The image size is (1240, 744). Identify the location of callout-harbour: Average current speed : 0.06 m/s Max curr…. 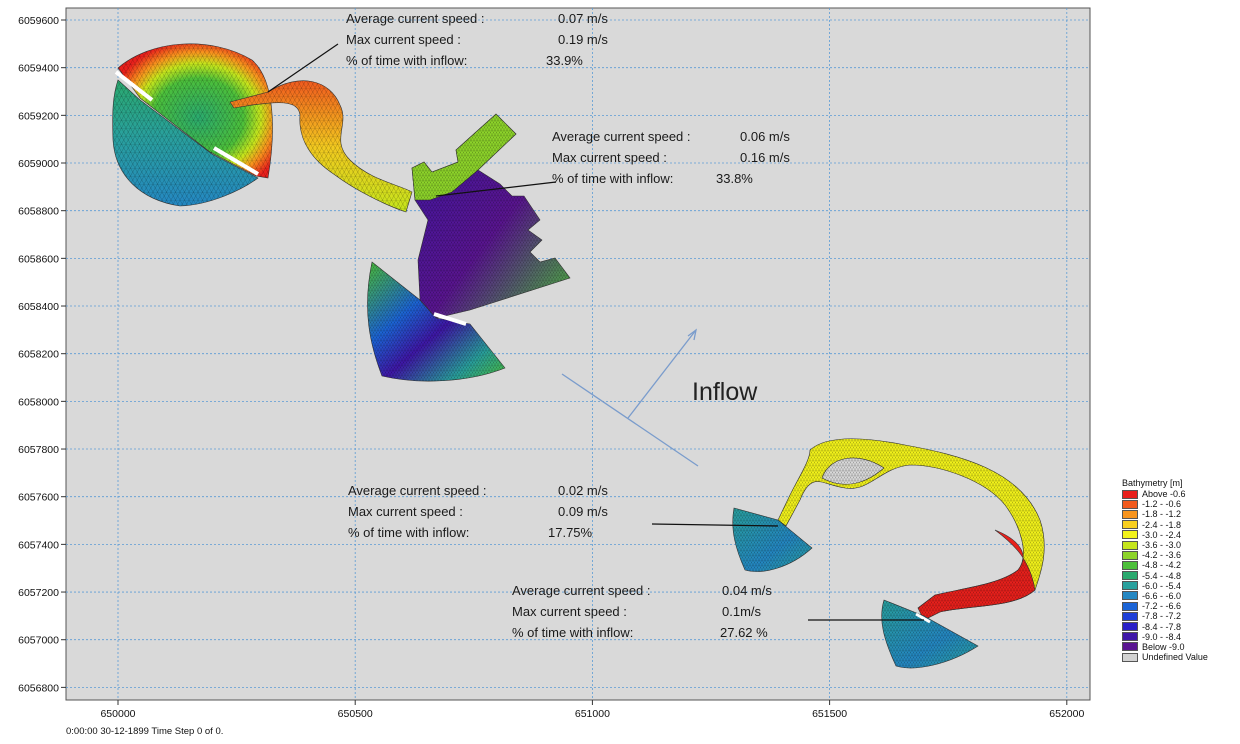
(682, 157).